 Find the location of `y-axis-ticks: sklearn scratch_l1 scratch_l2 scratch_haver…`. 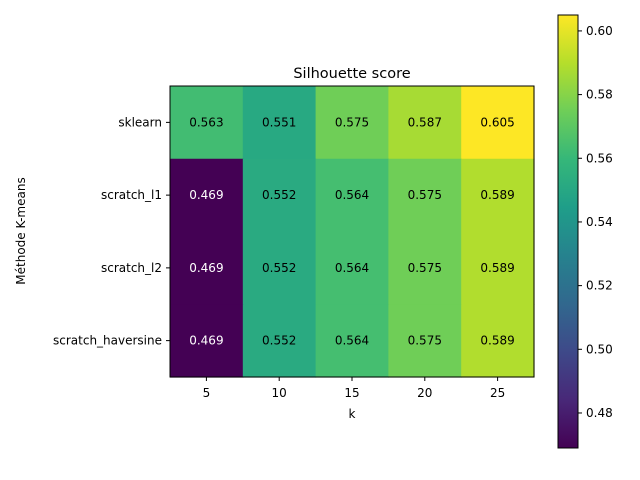

y-axis-ticks: sklearn scratch_l1 scratch_l2 scratch_haver… is located at coordinates (111, 231).